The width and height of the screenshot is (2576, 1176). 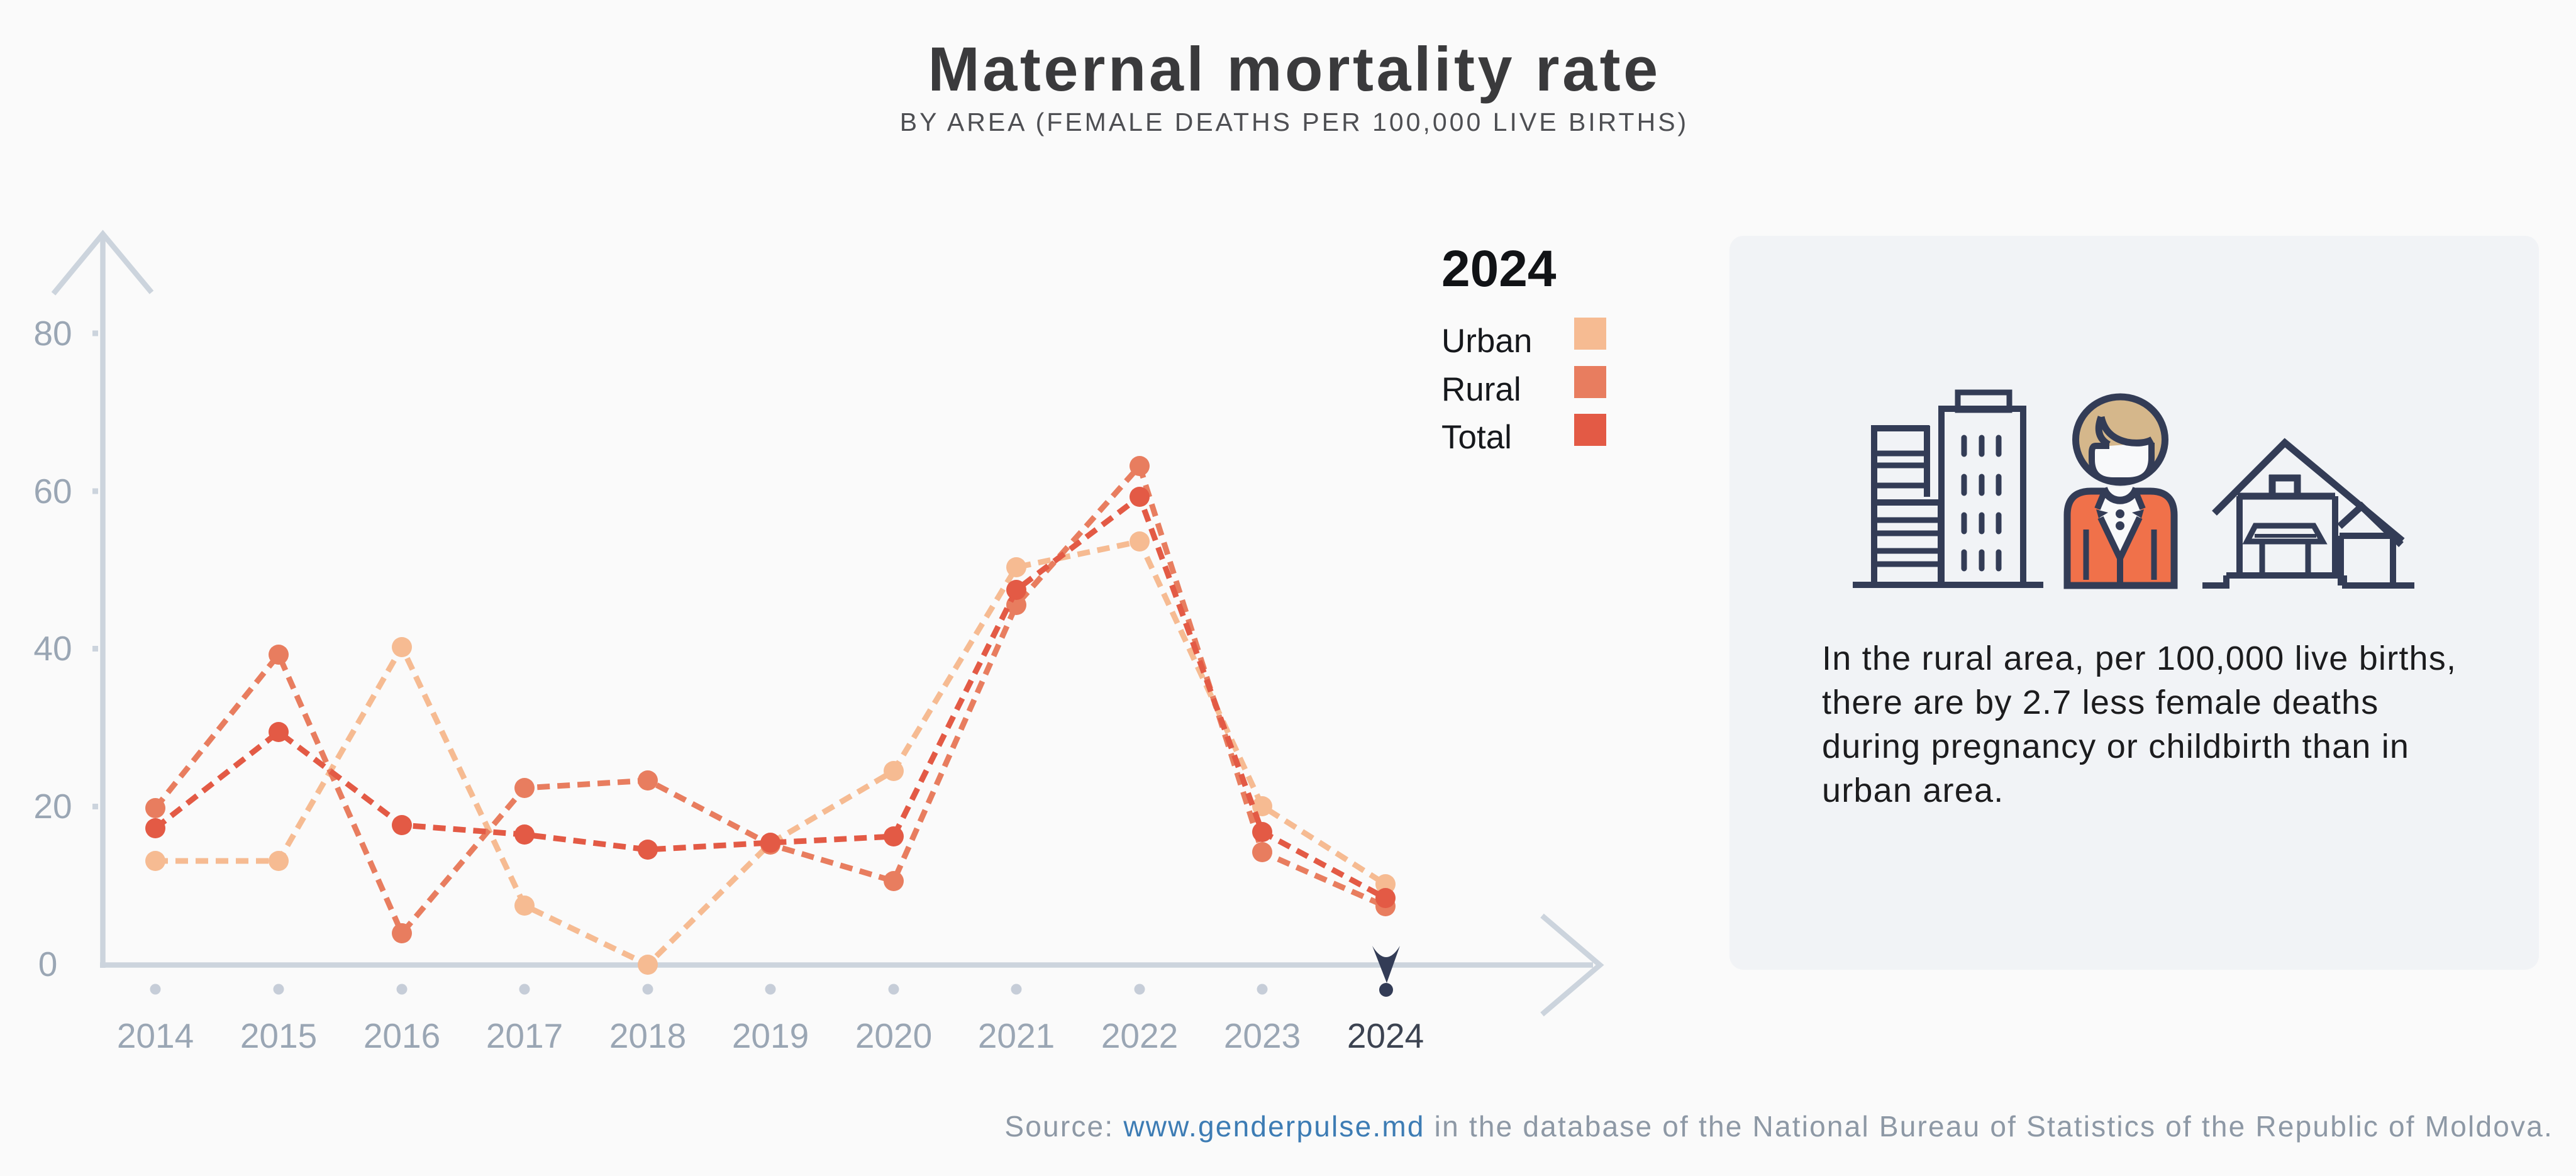 I want to click on svg-text: 40, so click(x=52, y=648).